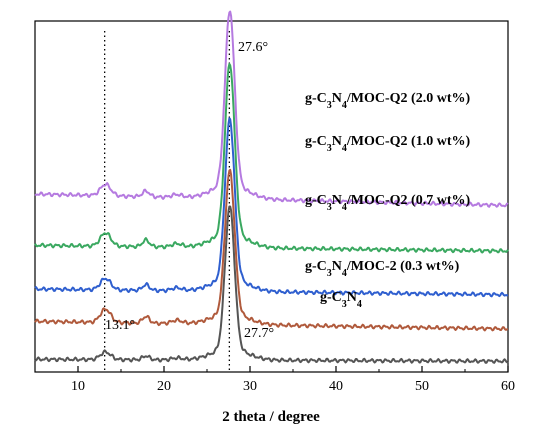 Image resolution: width=550 pixels, height=445 pixels. I want to click on peak-annotation-0: 27.6°, so click(253, 47).